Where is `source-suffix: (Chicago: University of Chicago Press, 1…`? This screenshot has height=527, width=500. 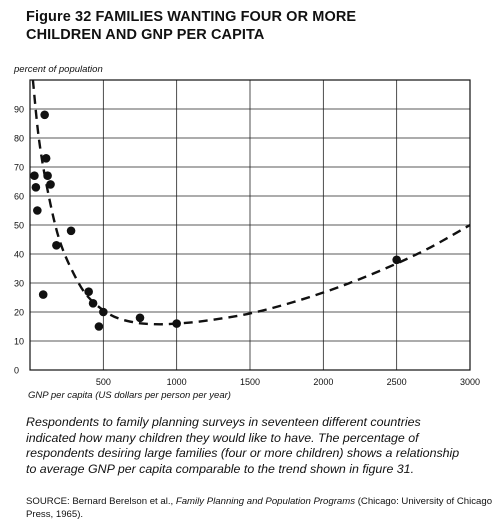 source-suffix: (Chicago: University of Chicago Press, 1… is located at coordinates (259, 508).